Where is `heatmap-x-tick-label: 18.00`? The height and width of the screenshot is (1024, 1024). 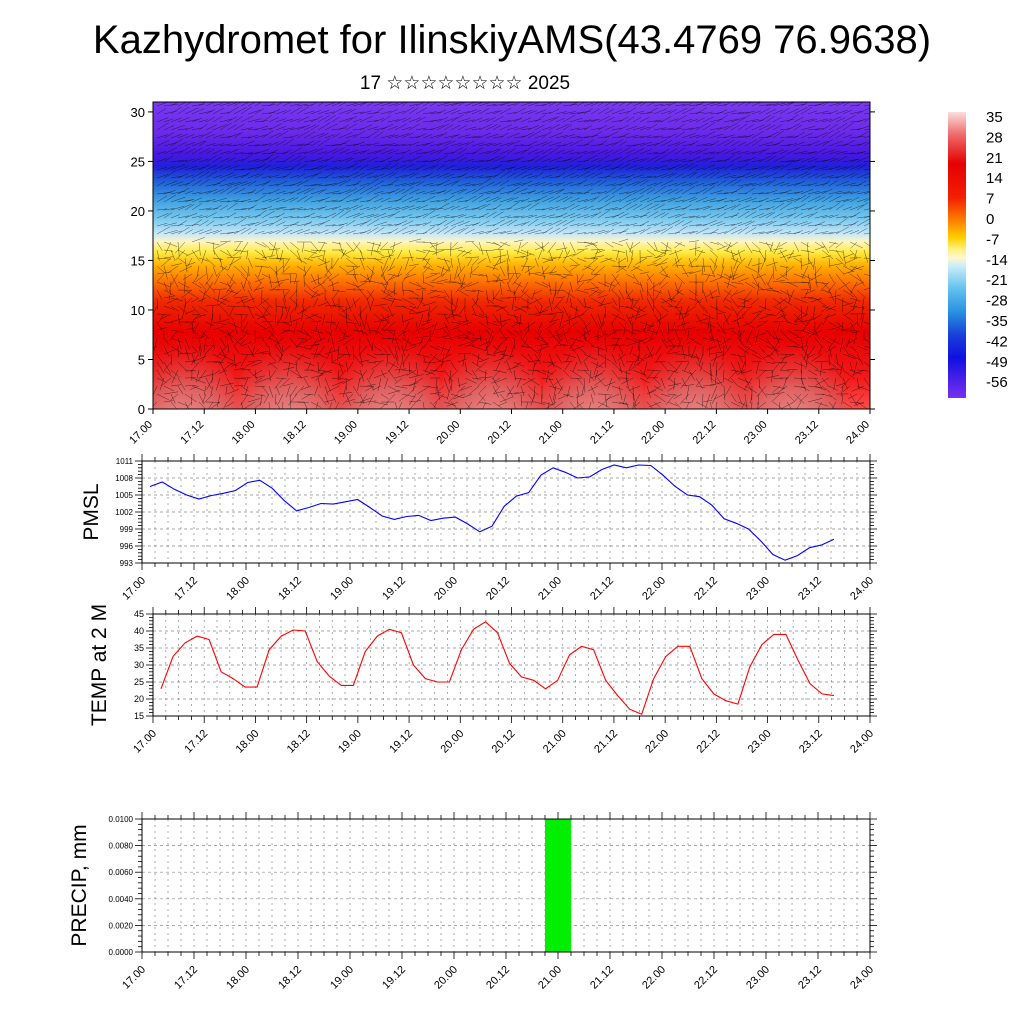 heatmap-x-tick-label: 18.00 is located at coordinates (244, 433).